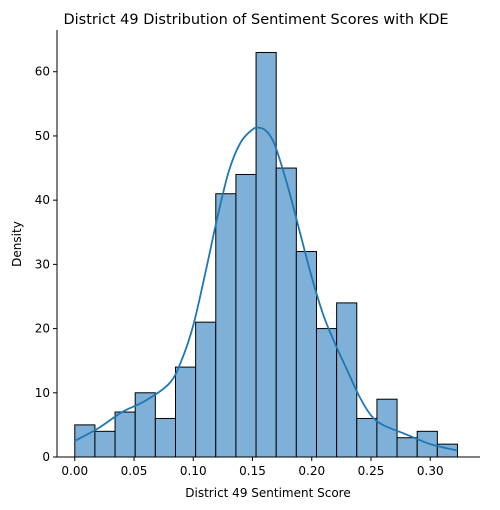 This screenshot has height=510, width=500. I want to click on y-tick-label: 30, so click(42, 264).